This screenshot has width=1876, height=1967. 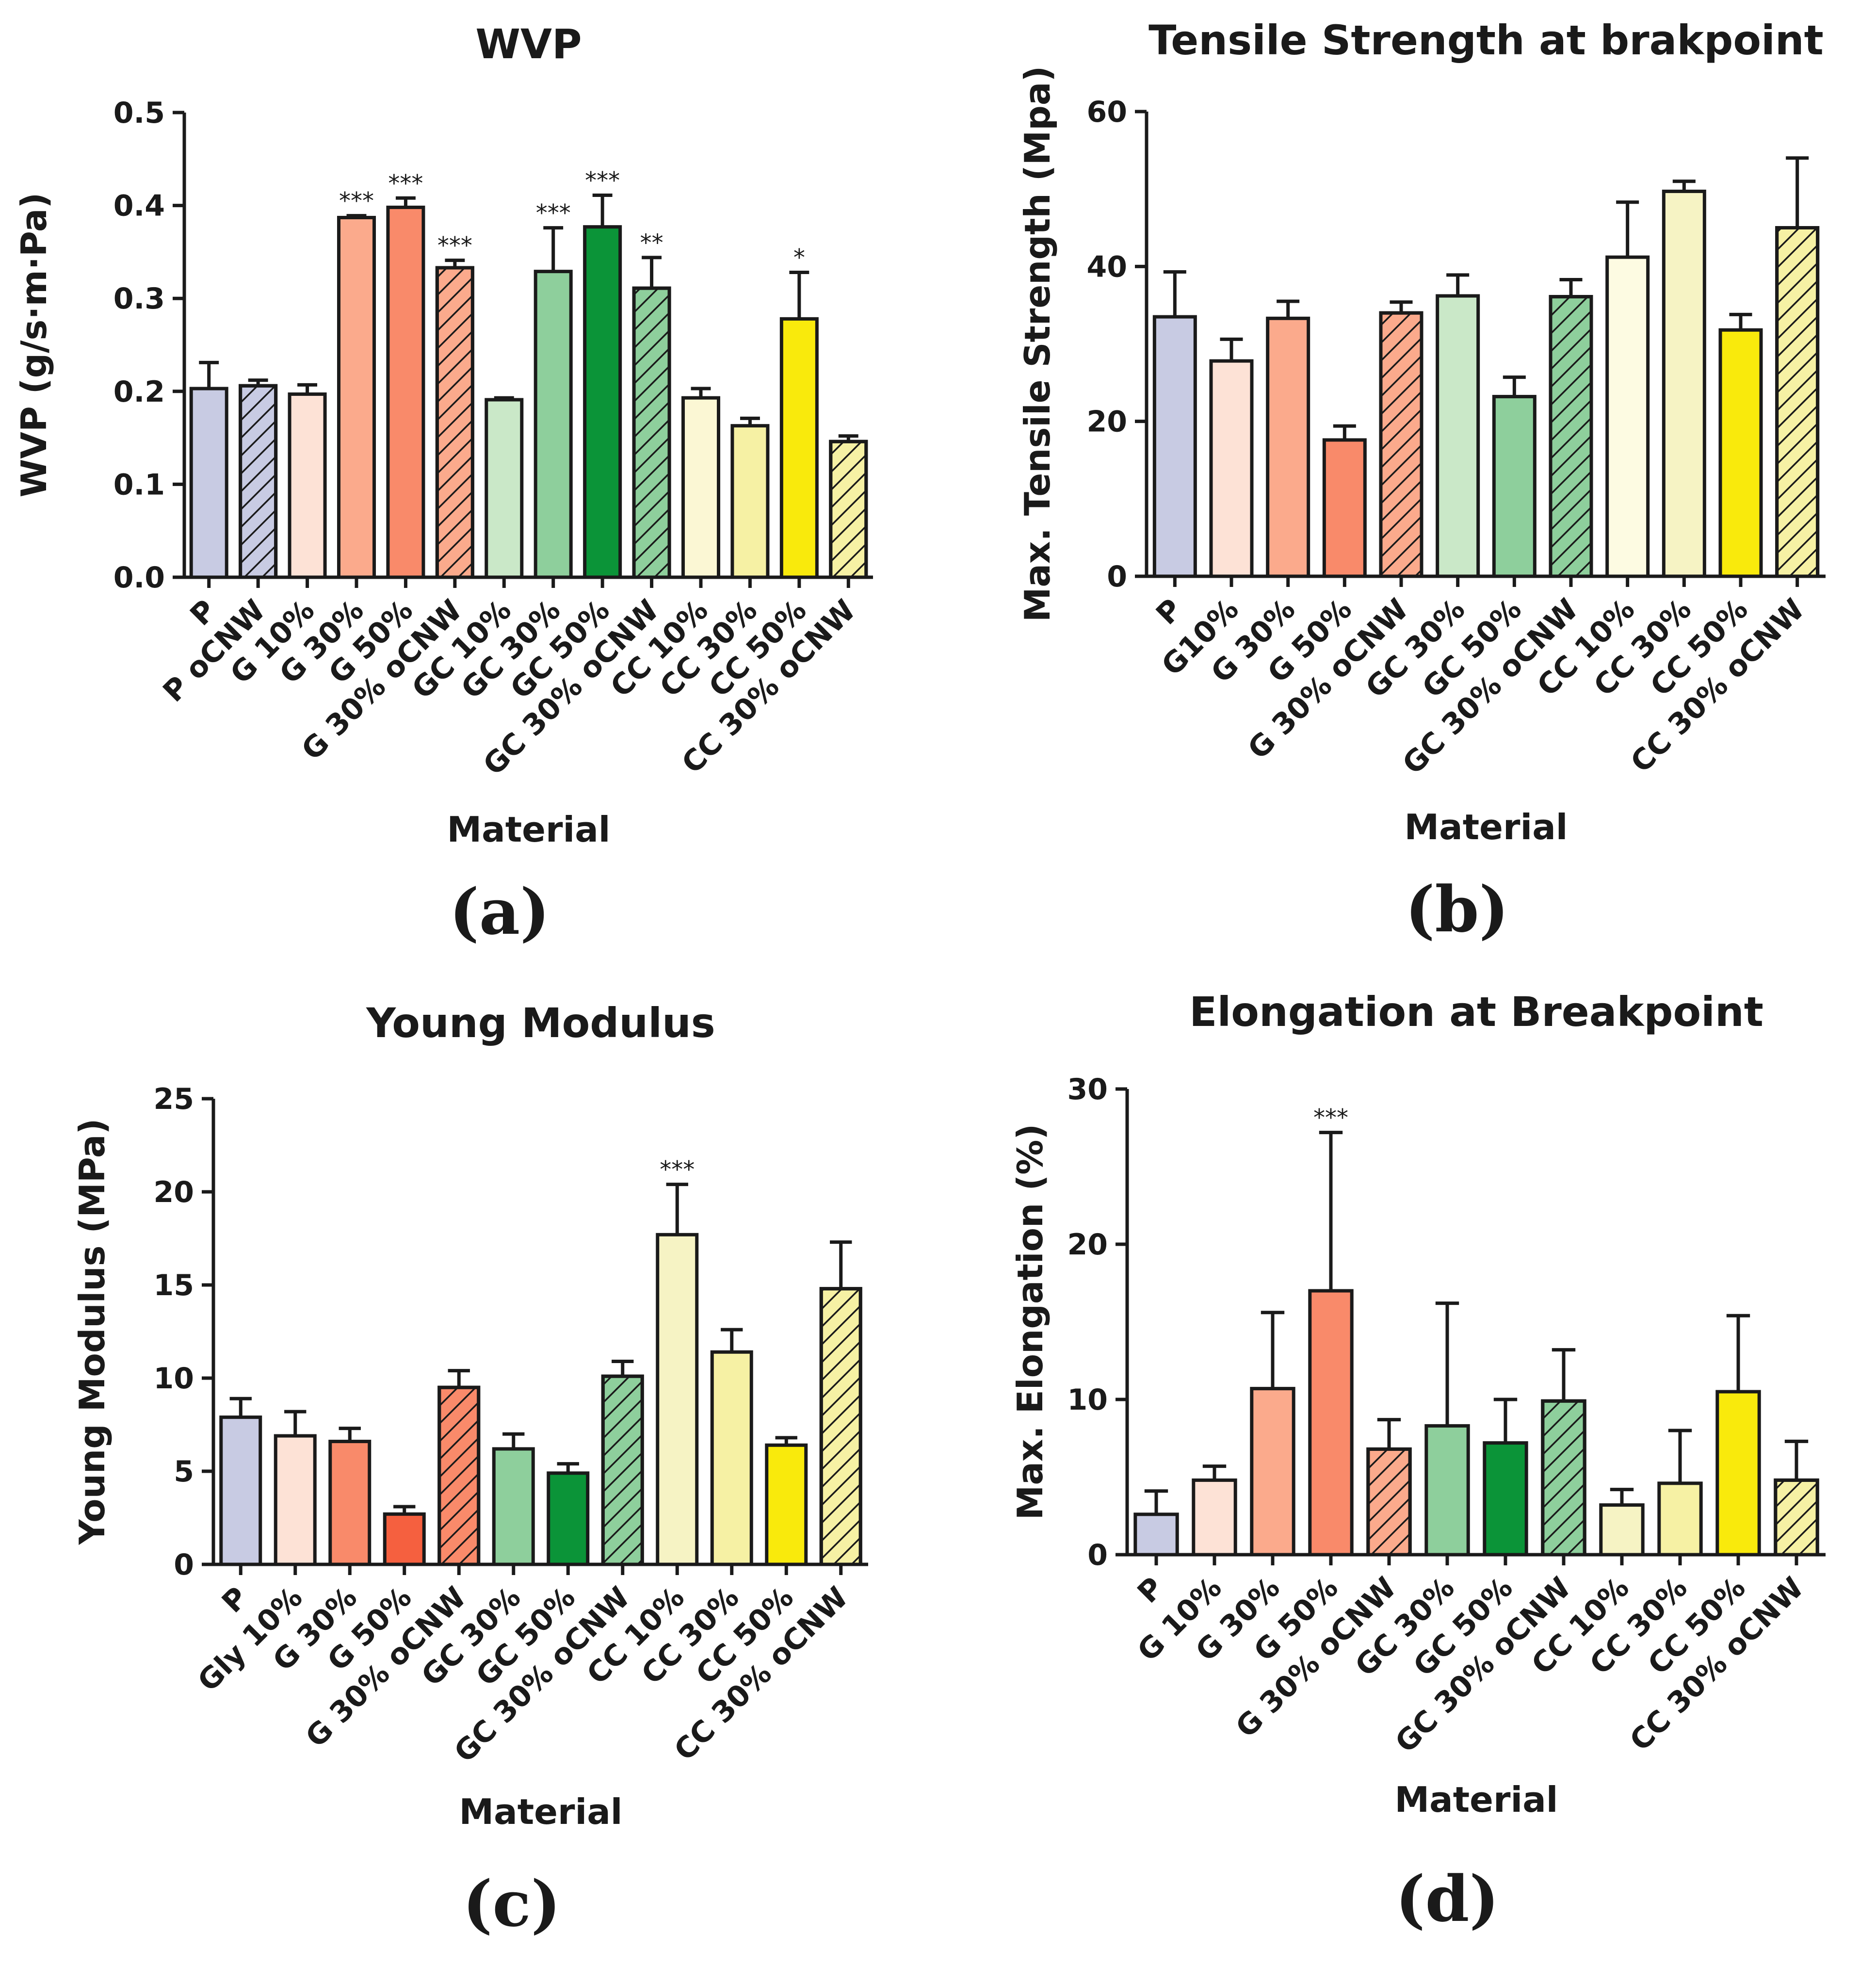 I want to click on y-axis-label: Max. Elongation (%), so click(x=1030, y=1322).